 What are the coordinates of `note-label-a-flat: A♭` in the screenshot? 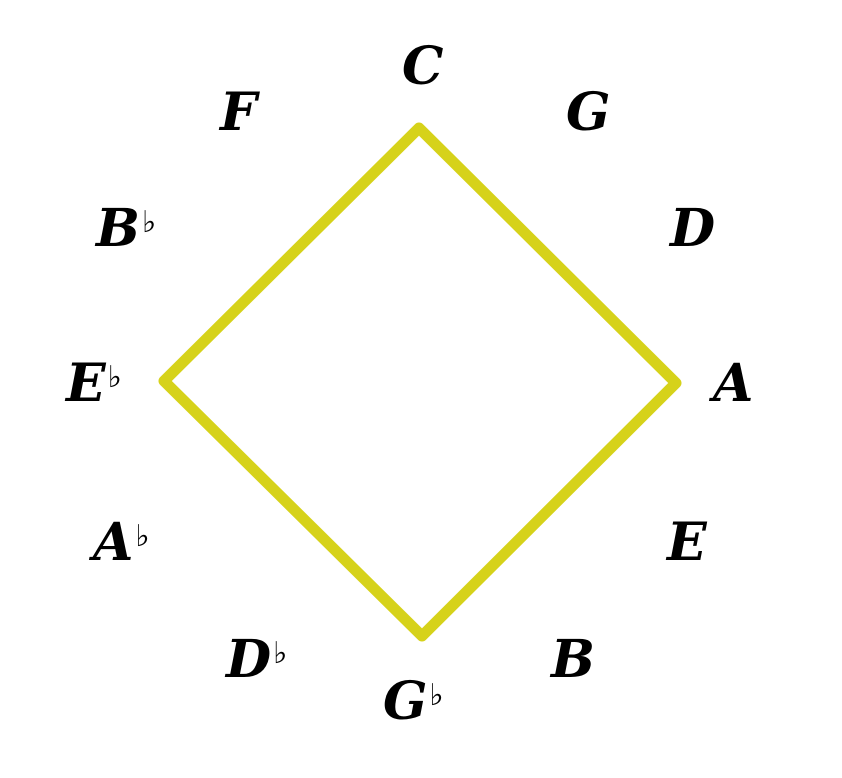 It's located at (119, 542).